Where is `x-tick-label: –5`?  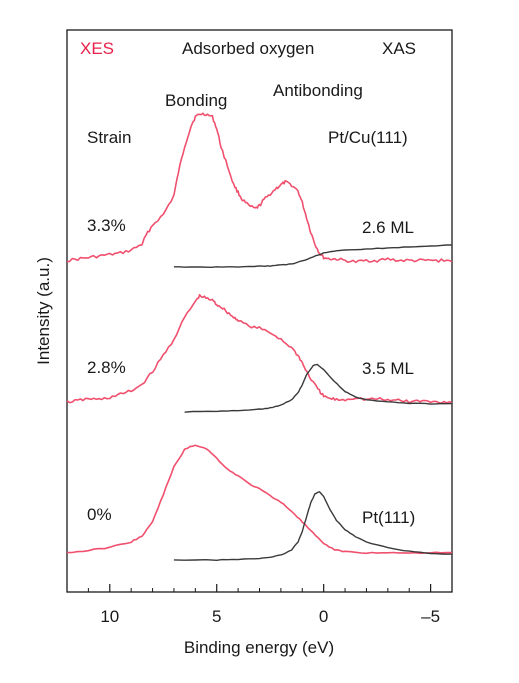
x-tick-label: –5 is located at coordinates (430, 616).